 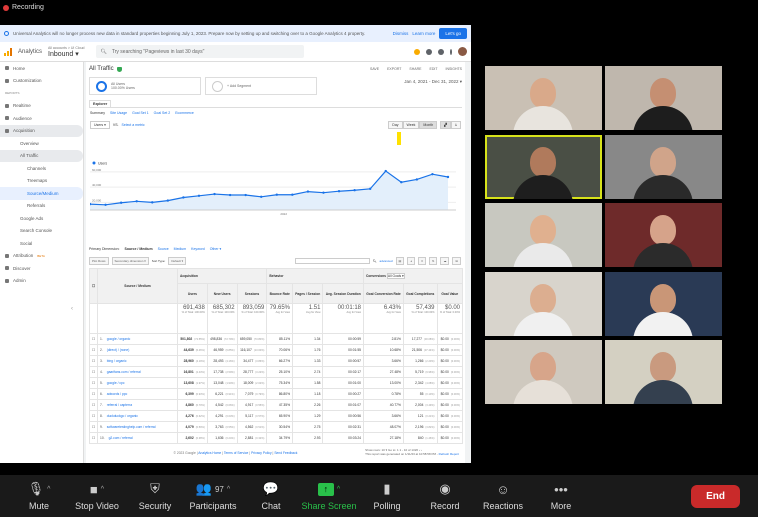 What do you see at coordinates (133, 125) in the screenshot?
I see `select-metric-link: Select a metric` at bounding box center [133, 125].